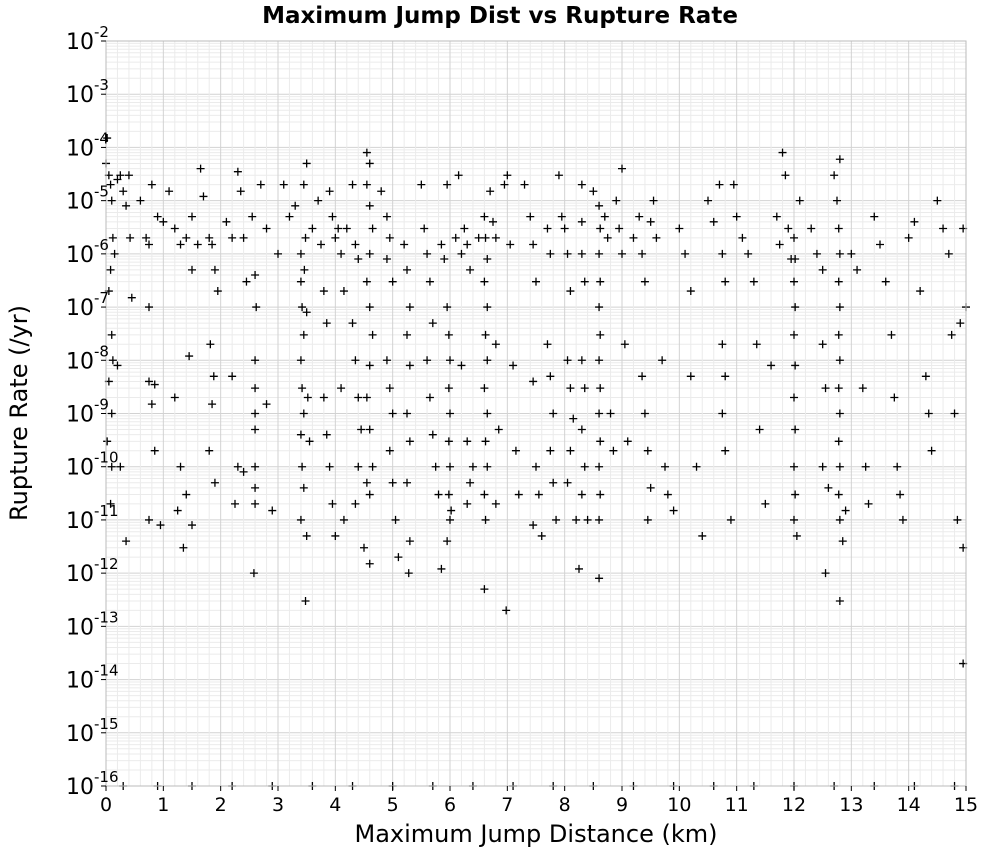 The height and width of the screenshot is (855, 1000). Describe the element at coordinates (335, 805) in the screenshot. I see `x-tick-label: 4` at that location.